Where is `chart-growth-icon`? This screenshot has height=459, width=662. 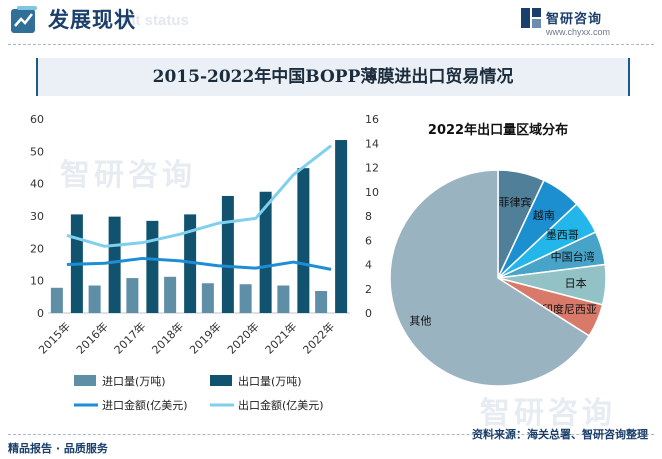 chart-growth-icon is located at coordinates (24, 19).